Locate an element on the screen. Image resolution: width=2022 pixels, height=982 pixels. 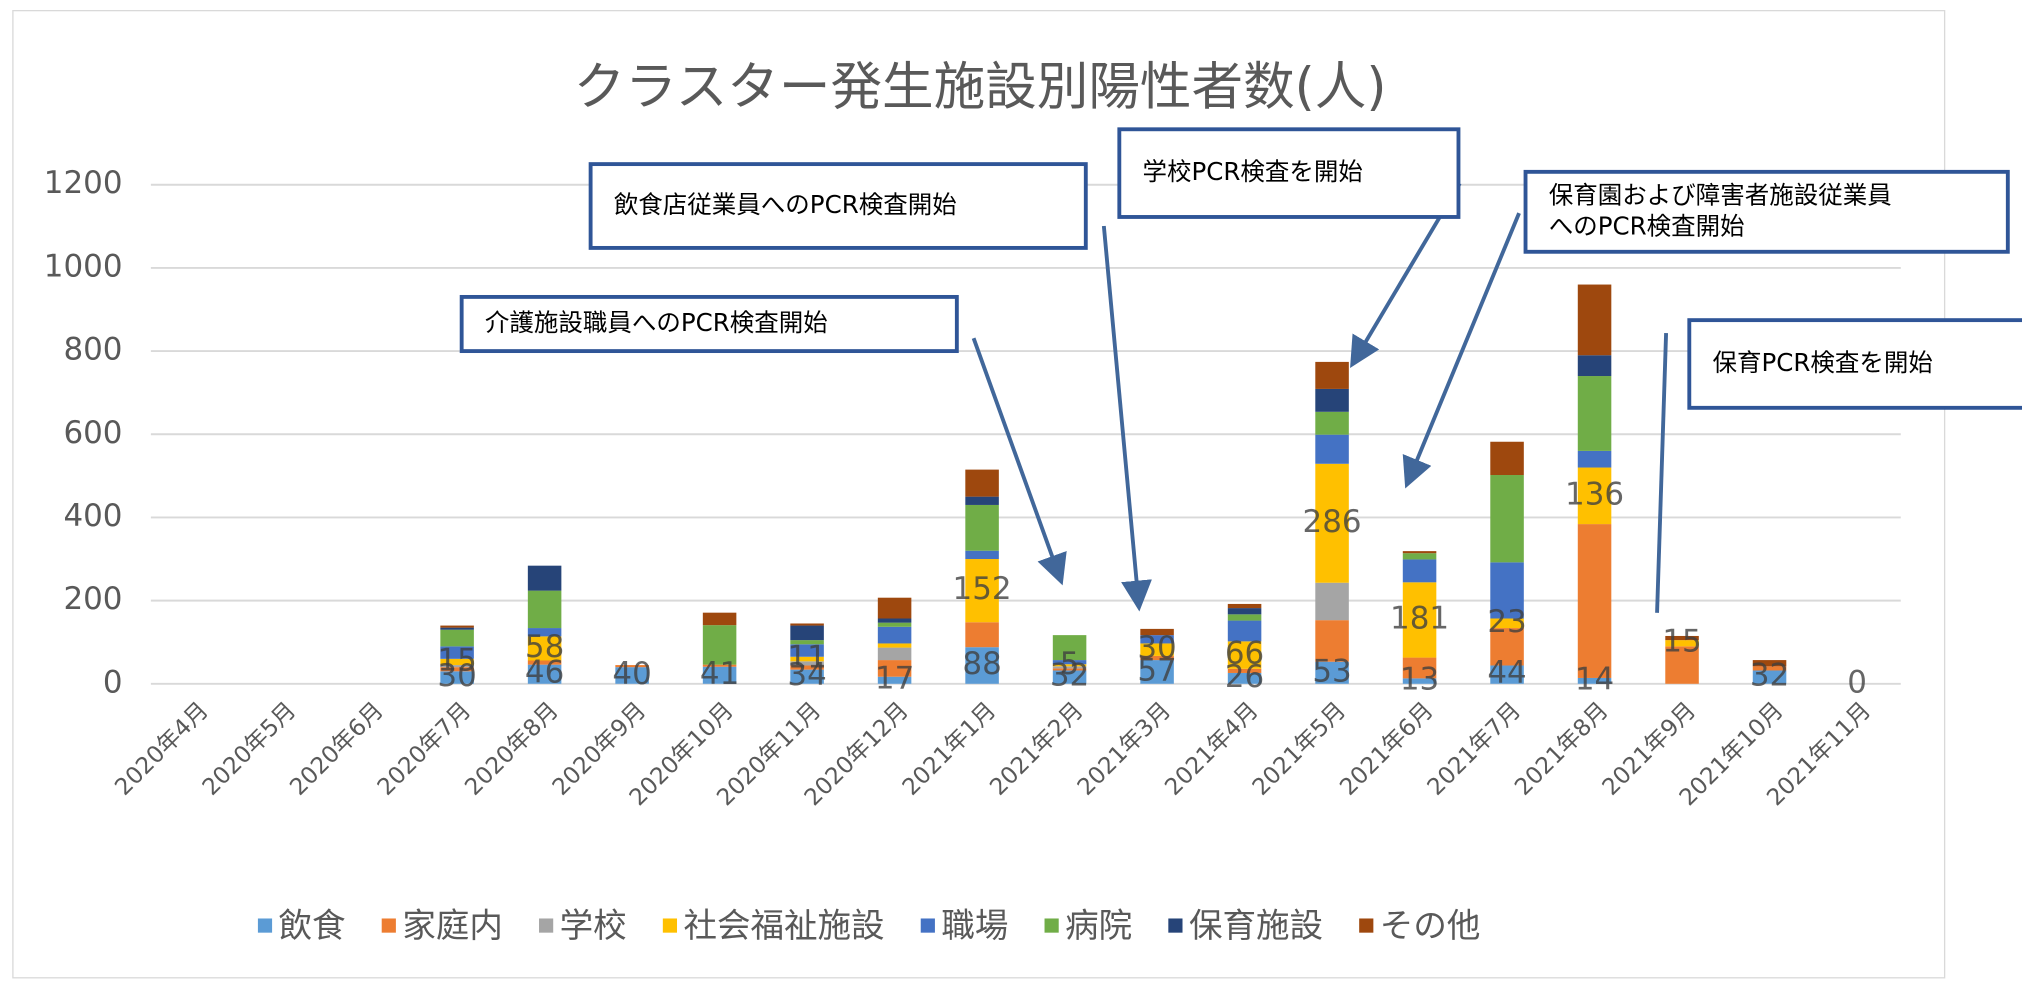
data-label: 152 is located at coordinates (982, 589).